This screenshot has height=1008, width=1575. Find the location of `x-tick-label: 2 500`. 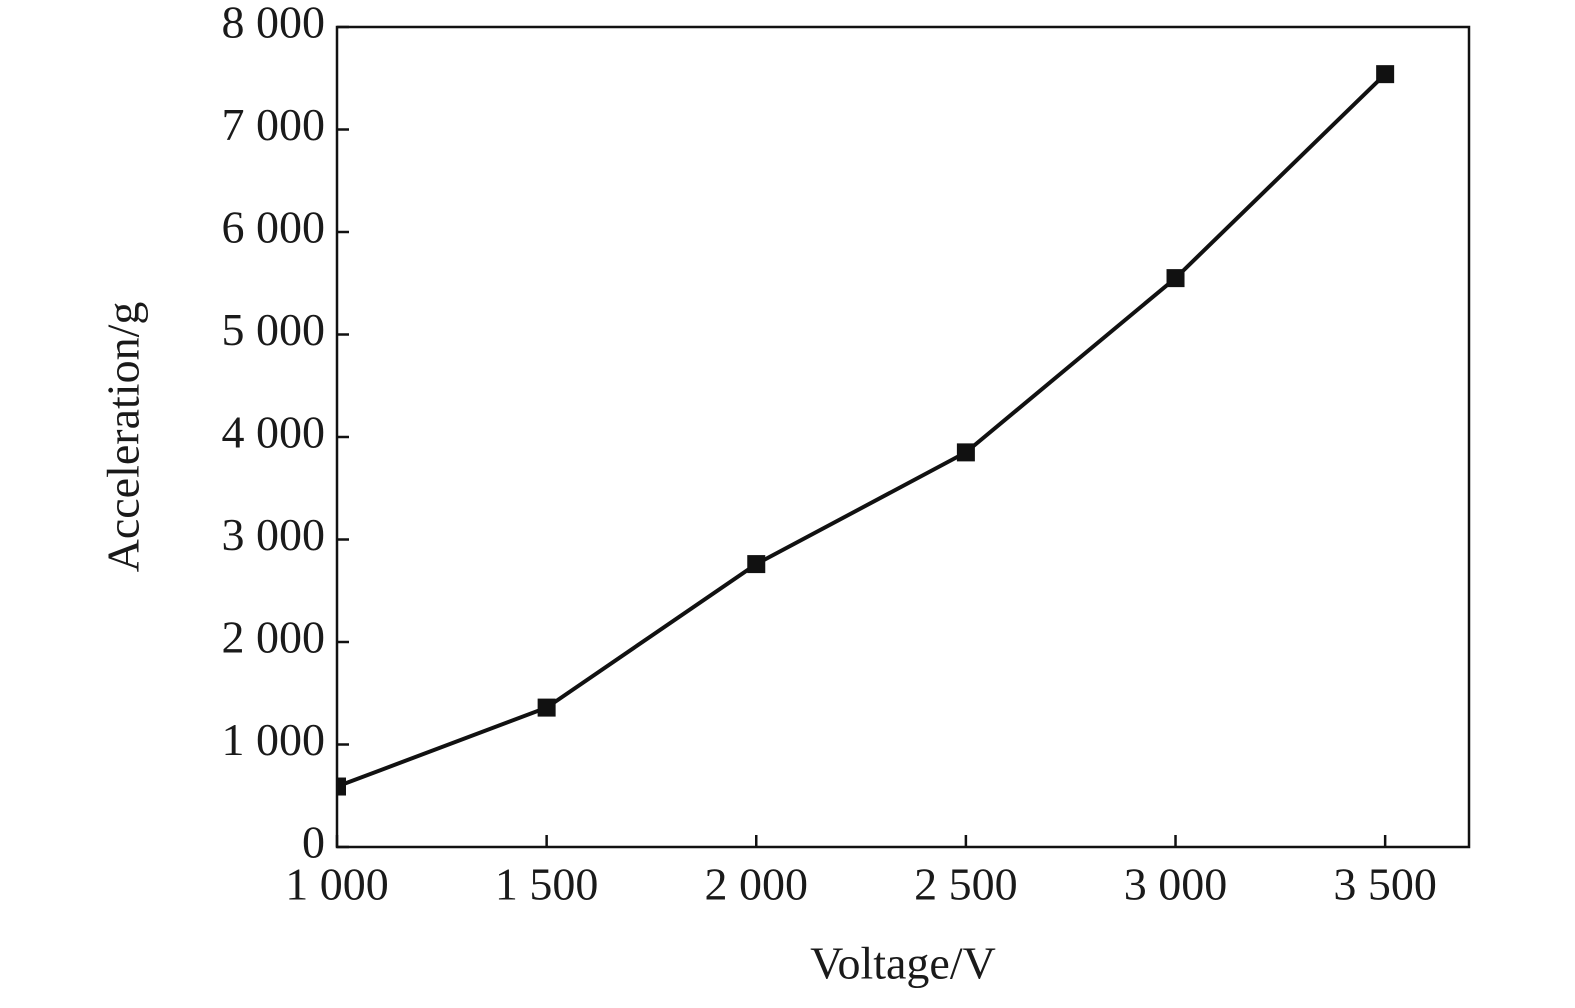

x-tick-label: 2 500 is located at coordinates (966, 884).